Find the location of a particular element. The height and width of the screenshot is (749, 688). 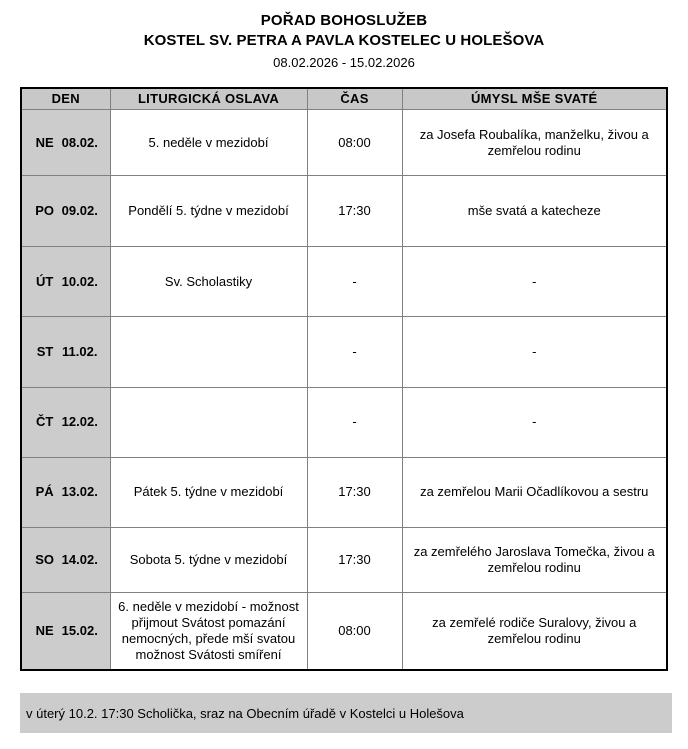

day-date: 15.02. is located at coordinates (79, 630).